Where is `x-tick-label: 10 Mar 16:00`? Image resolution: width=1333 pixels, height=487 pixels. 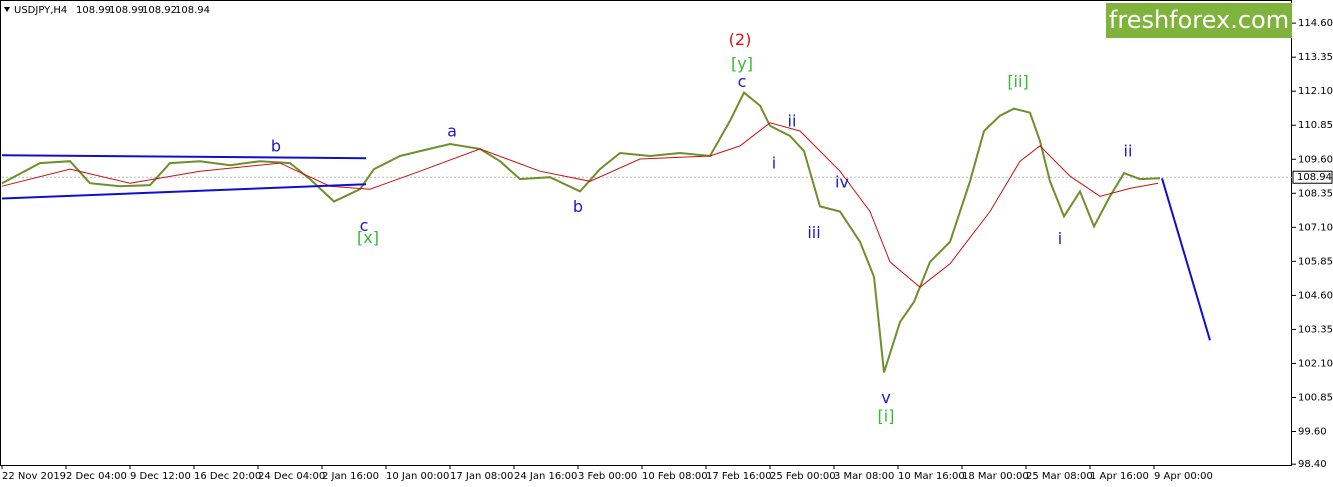 x-tick-label: 10 Mar 16:00 is located at coordinates (931, 476).